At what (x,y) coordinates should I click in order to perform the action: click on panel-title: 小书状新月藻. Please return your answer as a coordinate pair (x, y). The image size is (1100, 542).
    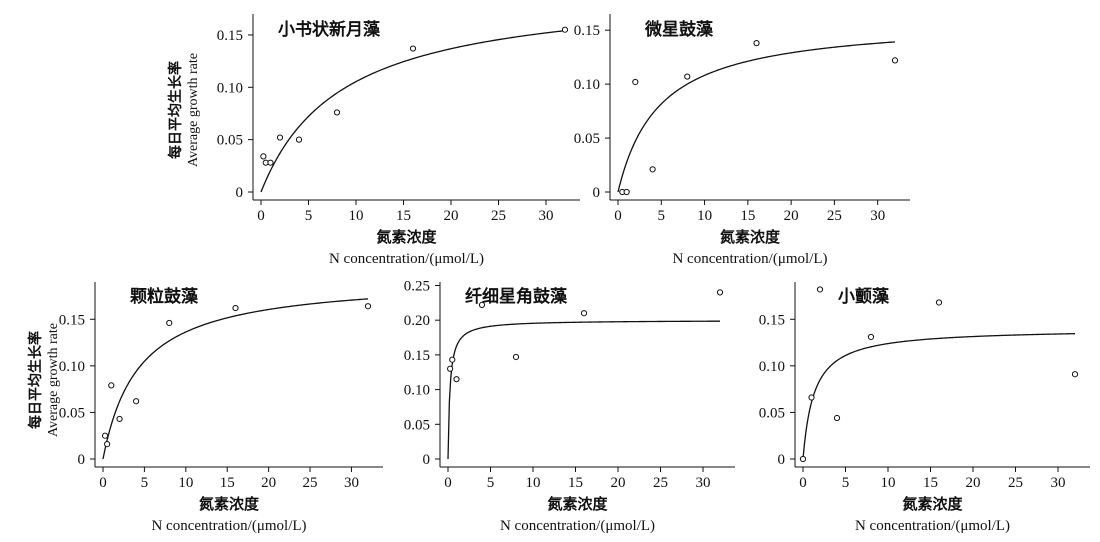
    Looking at the image, I should click on (329, 29).